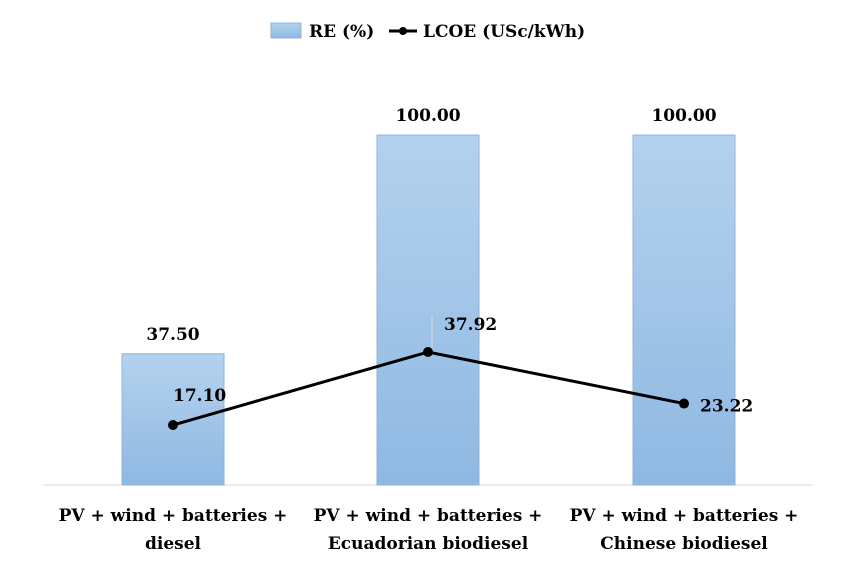 This screenshot has height=563, width=850. What do you see at coordinates (286, 30) in the screenshot?
I see `legend-swatch-re` at bounding box center [286, 30].